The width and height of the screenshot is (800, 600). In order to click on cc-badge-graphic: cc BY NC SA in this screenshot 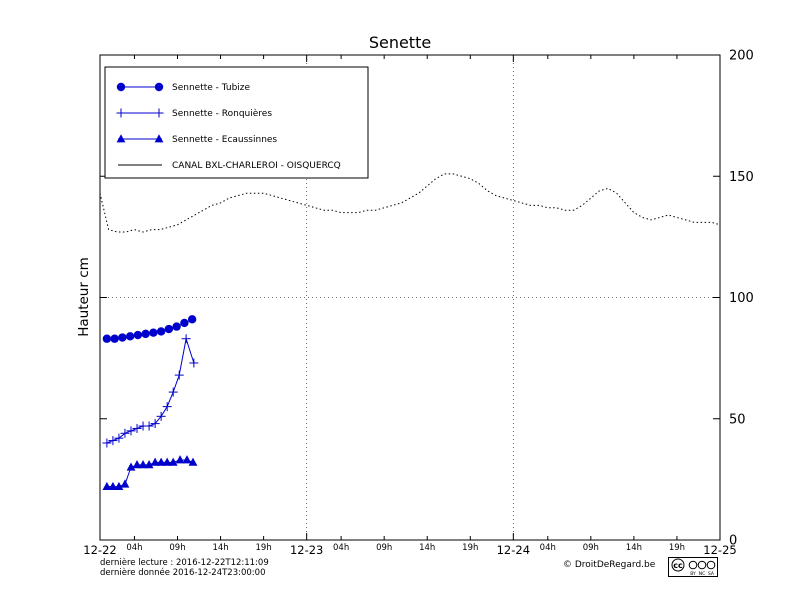, I will do `click(693, 567)`.